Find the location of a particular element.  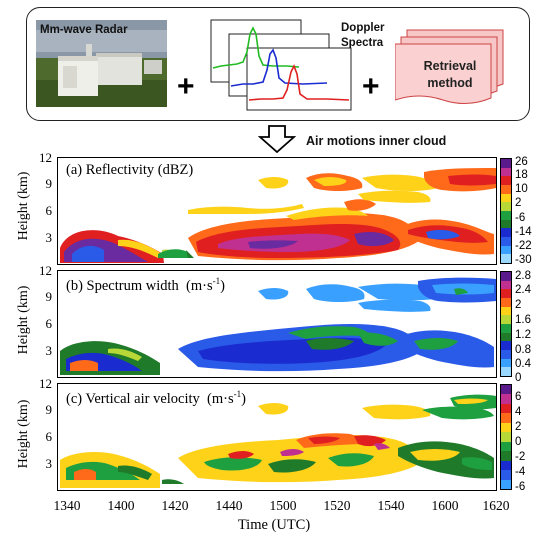

xtick: 1340 is located at coordinates (67, 505).